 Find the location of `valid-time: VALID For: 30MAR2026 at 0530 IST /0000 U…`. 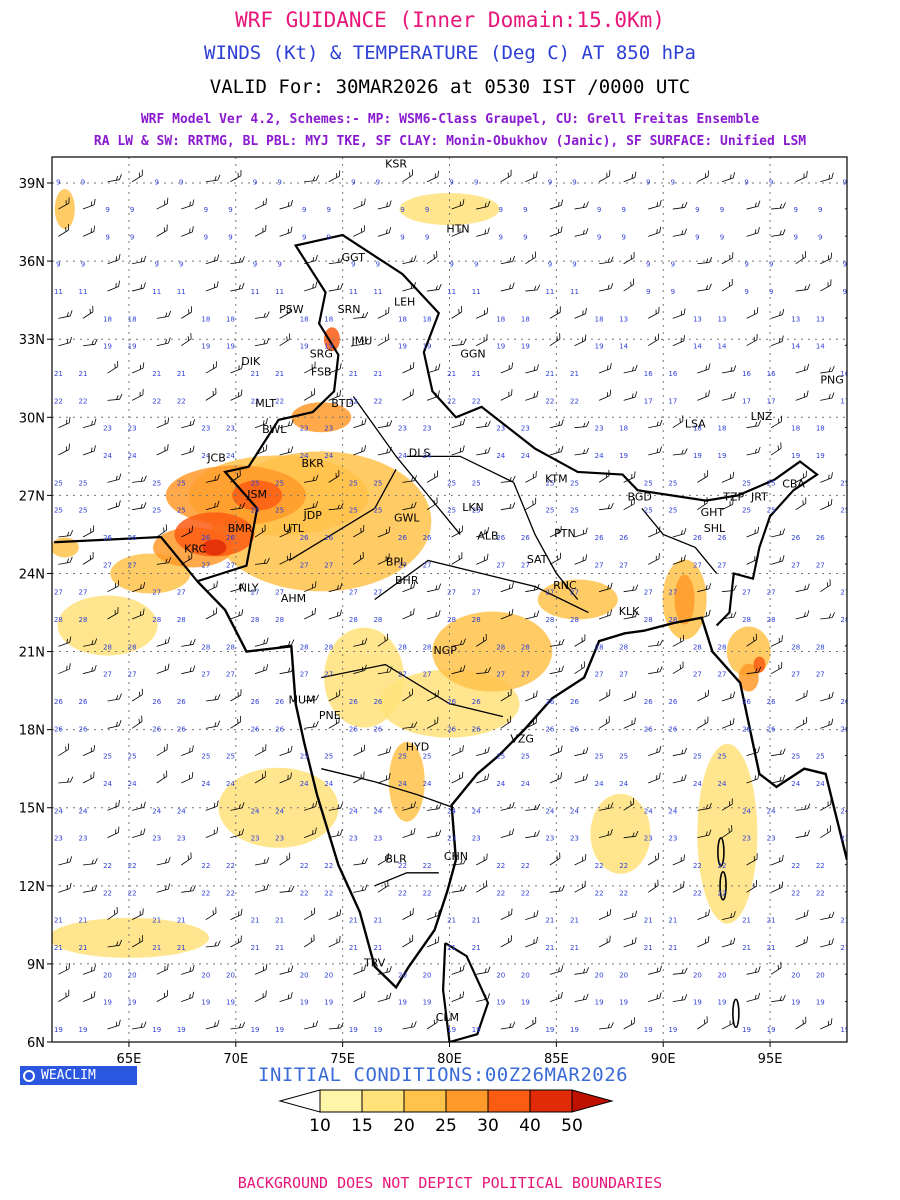

valid-time: VALID For: 30MAR2026 at 0530 IST /0000 U… is located at coordinates (450, 87).